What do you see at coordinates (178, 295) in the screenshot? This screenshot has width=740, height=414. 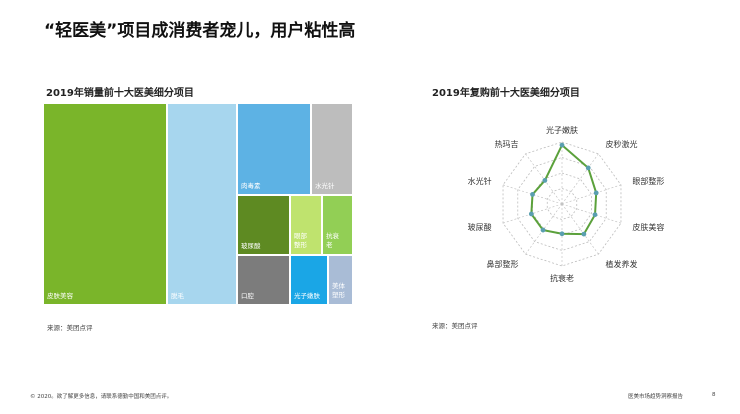 I see `treemap-label: 脱毛` at bounding box center [178, 295].